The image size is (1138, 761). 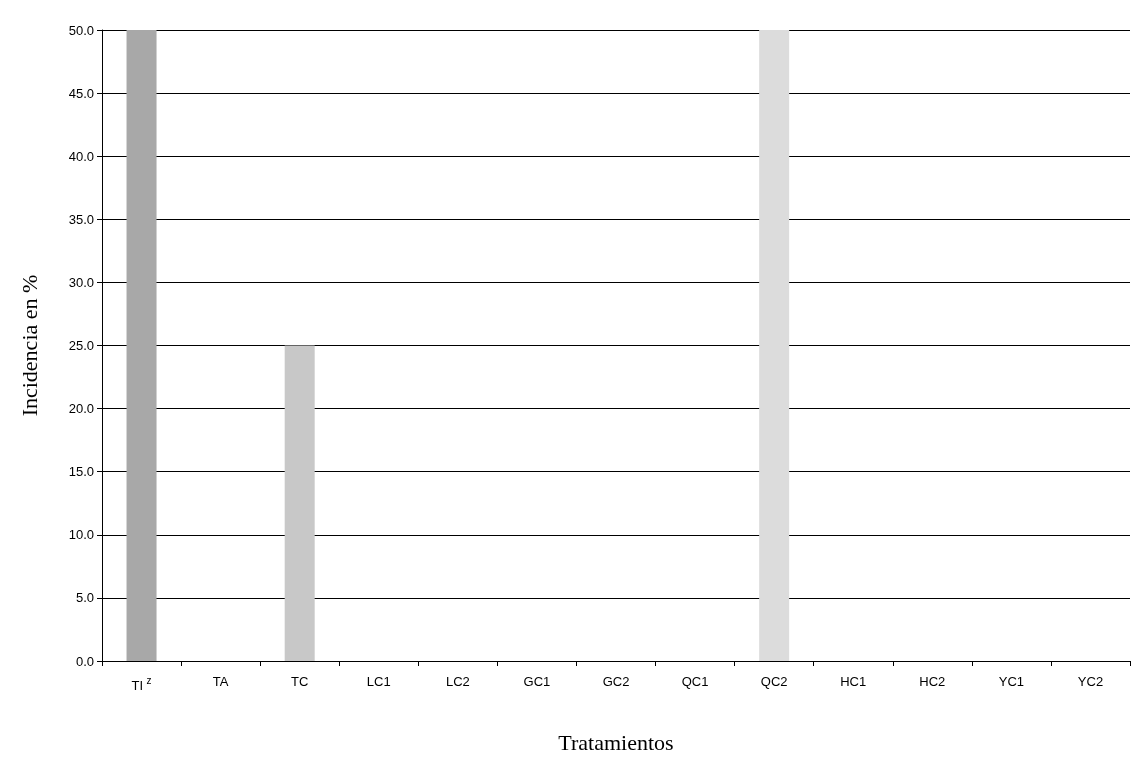 What do you see at coordinates (616, 742) in the screenshot?
I see `x-axis-title: Tratamientos` at bounding box center [616, 742].